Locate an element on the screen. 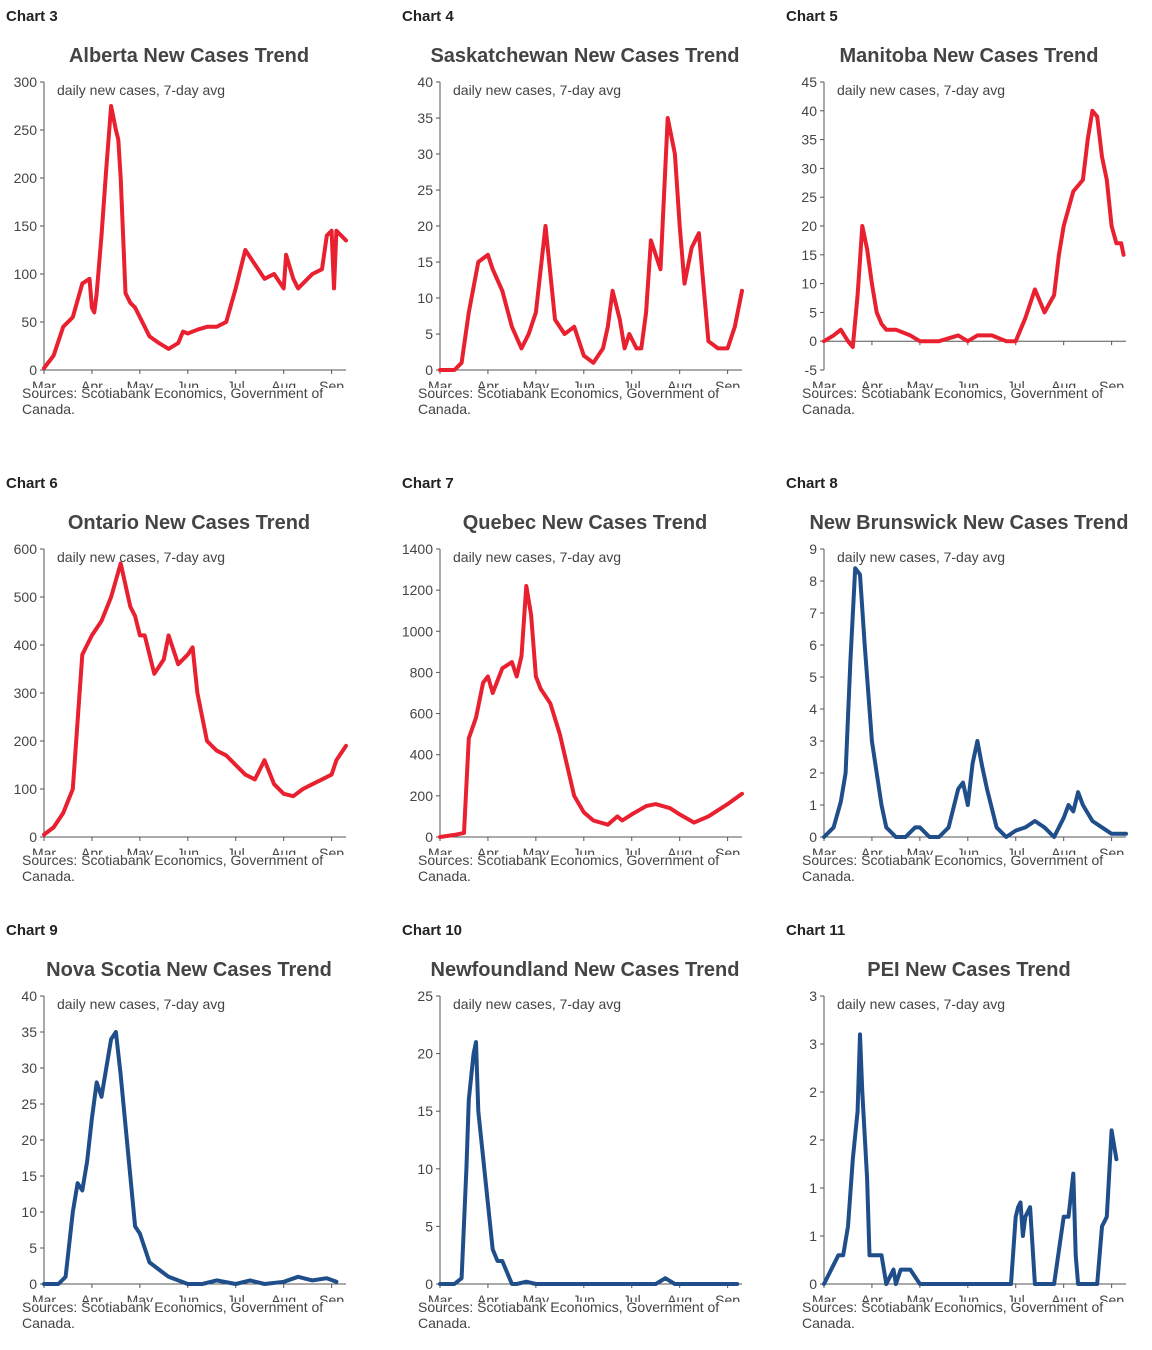 This screenshot has width=1152, height=1350. y-tick-label: 150 is located at coordinates (26, 226).